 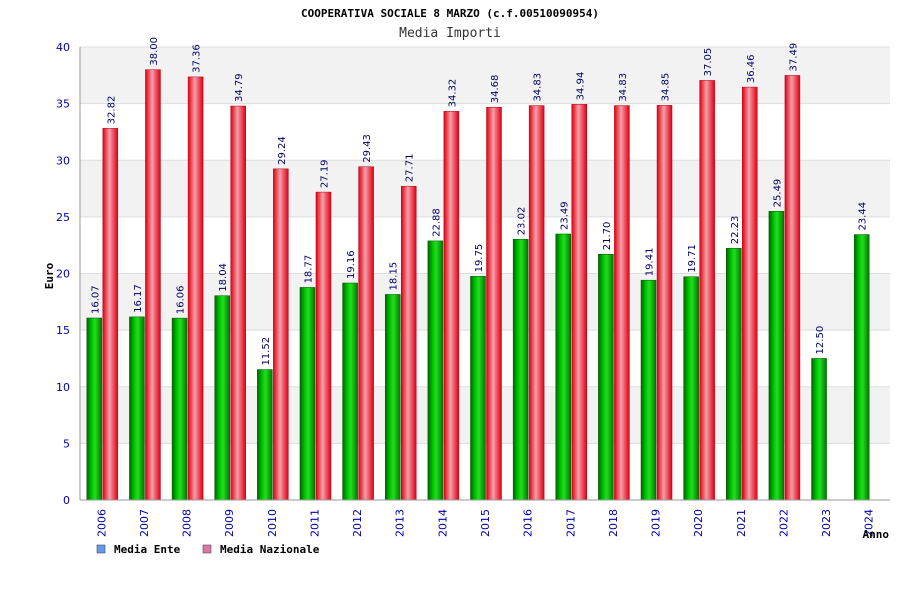 I want to click on bar-media-nazionale-2020, so click(x=707, y=290).